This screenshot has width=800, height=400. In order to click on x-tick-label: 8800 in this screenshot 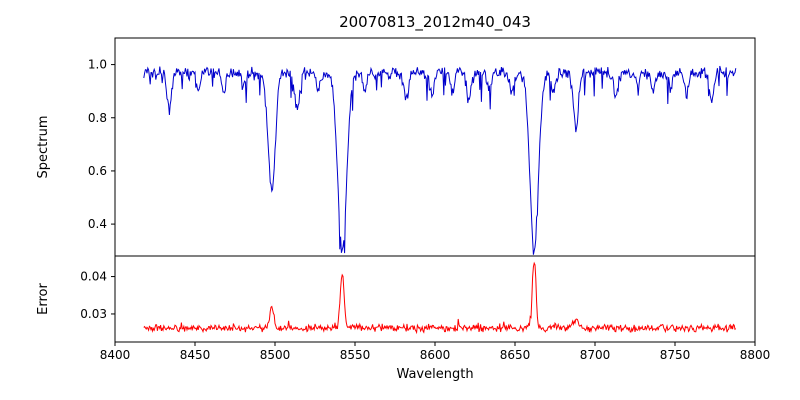, I will do `click(755, 355)`.